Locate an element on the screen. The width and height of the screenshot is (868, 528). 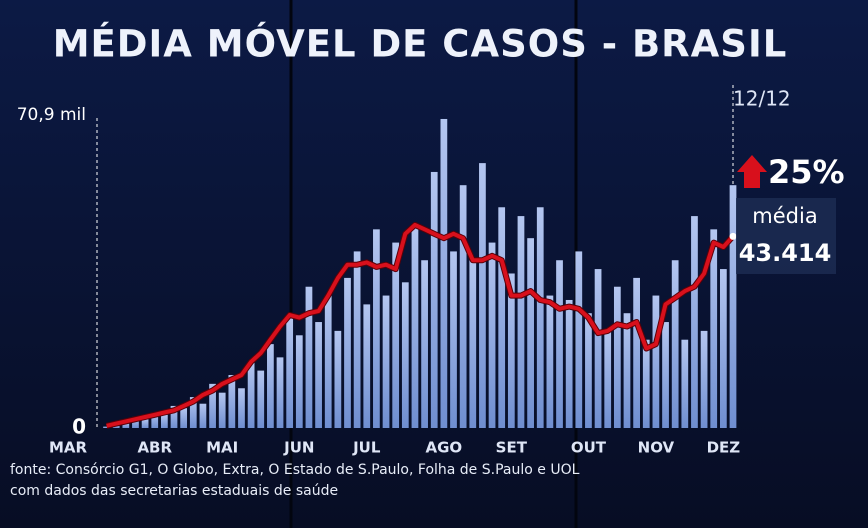
x-tick-label: ABR is located at coordinates (154, 448).